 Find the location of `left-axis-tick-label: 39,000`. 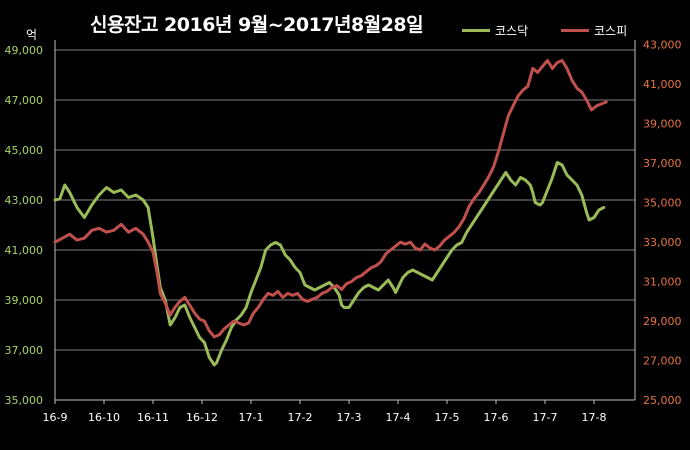

left-axis-tick-label: 39,000 is located at coordinates (24, 300).